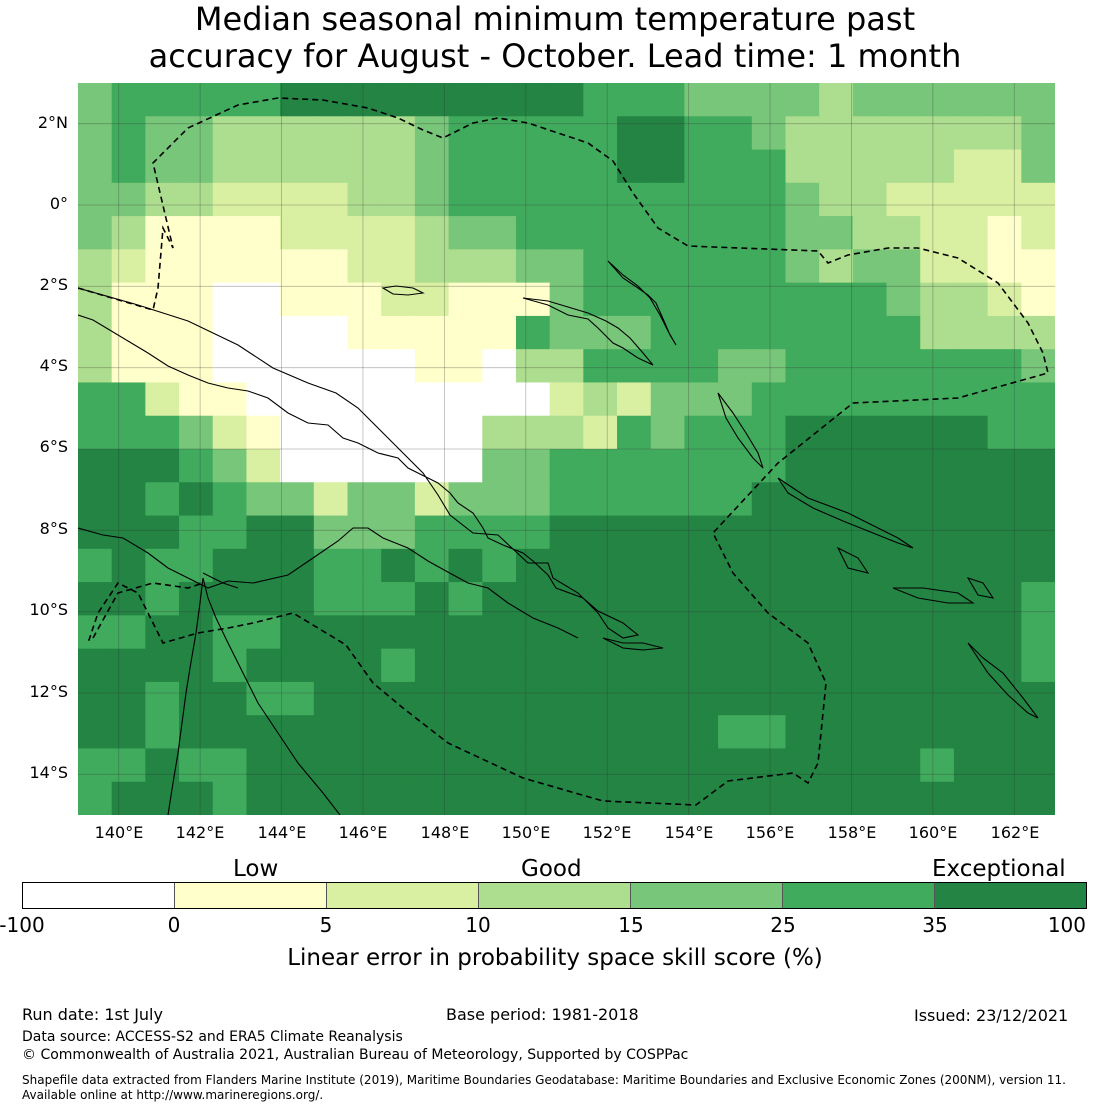  What do you see at coordinates (633, 644) in the screenshot?
I see `louisiade-islands` at bounding box center [633, 644].